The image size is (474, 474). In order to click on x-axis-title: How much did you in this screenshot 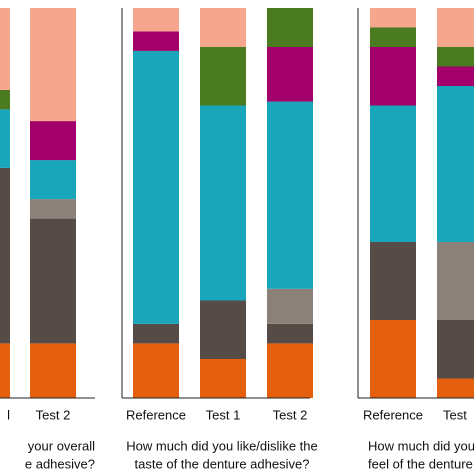, I will do `click(421, 445)`.